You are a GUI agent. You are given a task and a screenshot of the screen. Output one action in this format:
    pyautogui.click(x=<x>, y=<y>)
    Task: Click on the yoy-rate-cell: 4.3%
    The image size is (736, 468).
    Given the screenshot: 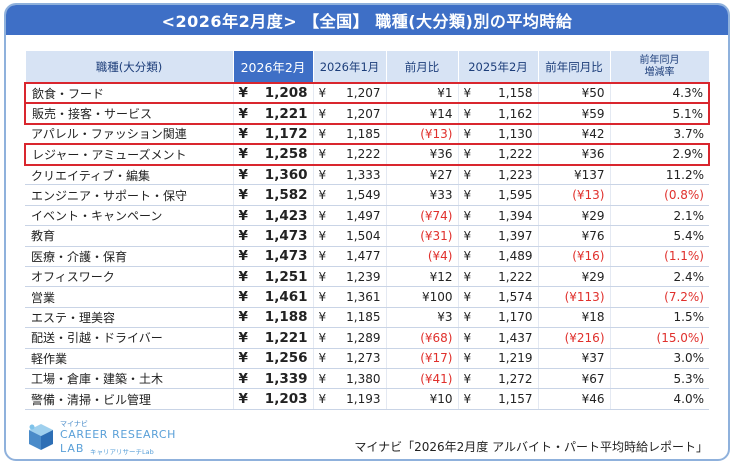 What is the action you would take?
    pyautogui.click(x=660, y=93)
    